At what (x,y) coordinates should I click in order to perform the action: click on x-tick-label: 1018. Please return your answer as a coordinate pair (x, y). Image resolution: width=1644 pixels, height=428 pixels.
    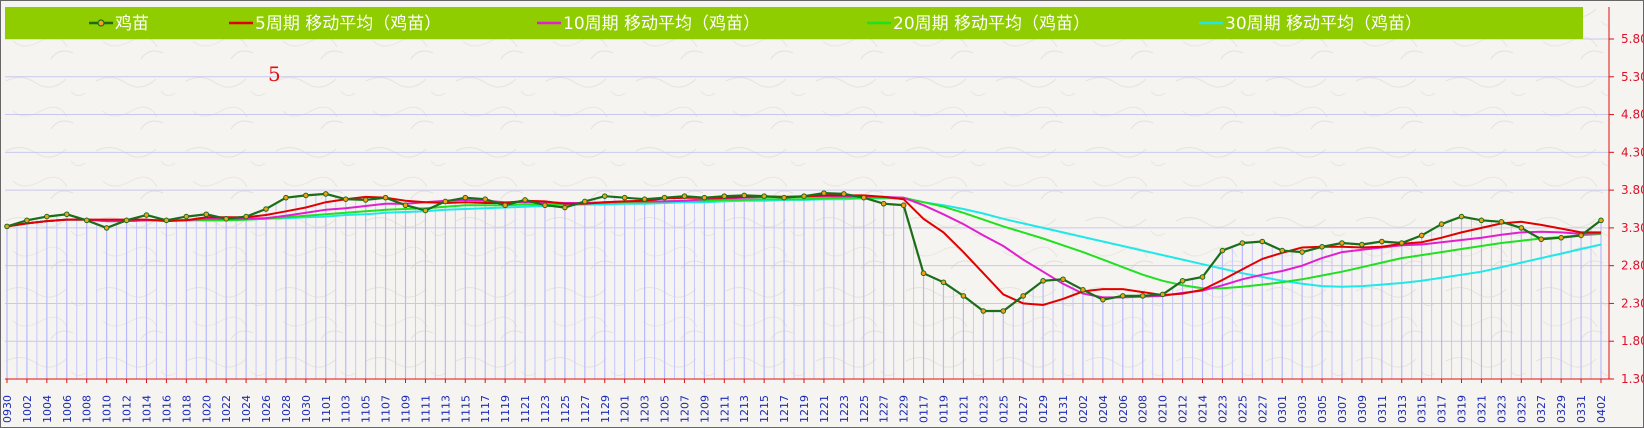
    Looking at the image, I should click on (186, 409).